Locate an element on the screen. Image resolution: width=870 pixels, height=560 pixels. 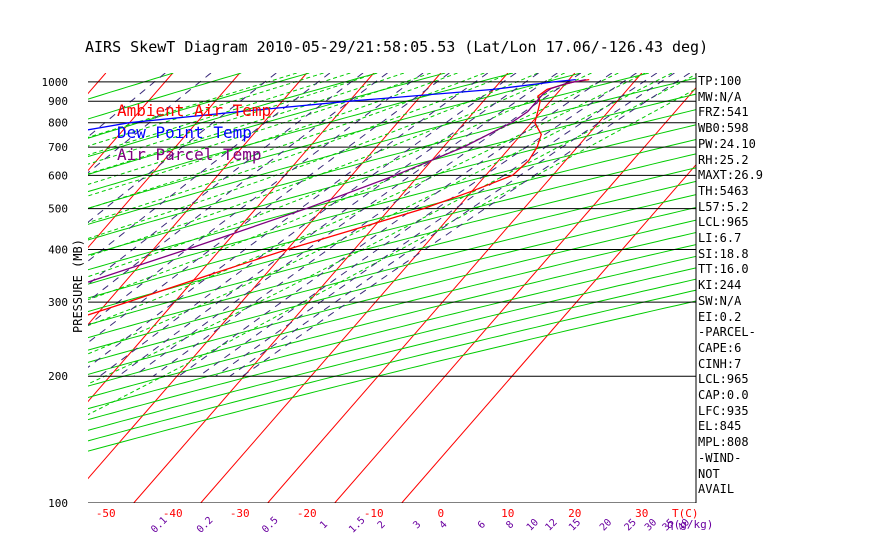
mixing-ratio-tick-label: 20 is located at coordinates (606, 525).